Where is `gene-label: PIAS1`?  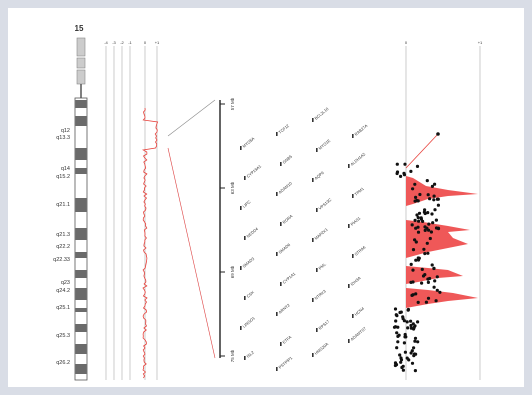
gene-label: PIAS1 is located at coordinates (355, 221).